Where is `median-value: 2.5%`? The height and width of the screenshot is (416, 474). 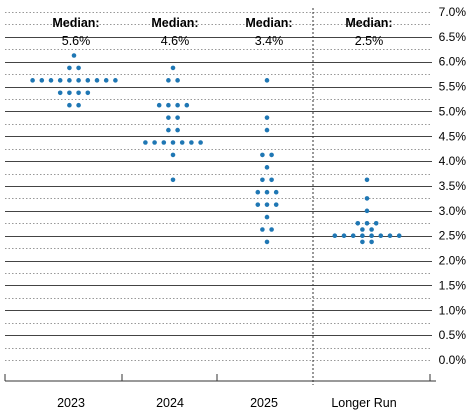
median-value: 2.5% is located at coordinates (369, 41).